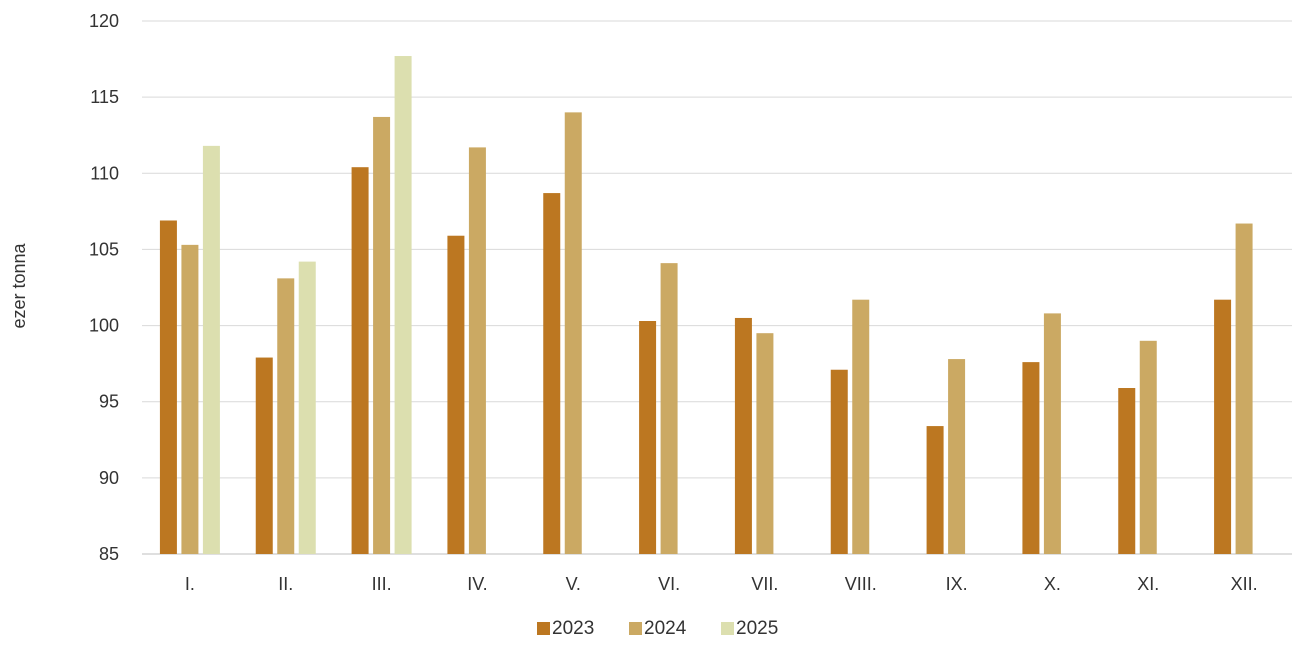 The width and height of the screenshot is (1309, 648). Describe the element at coordinates (727, 628) in the screenshot. I see `legend-swatch-2025` at that location.